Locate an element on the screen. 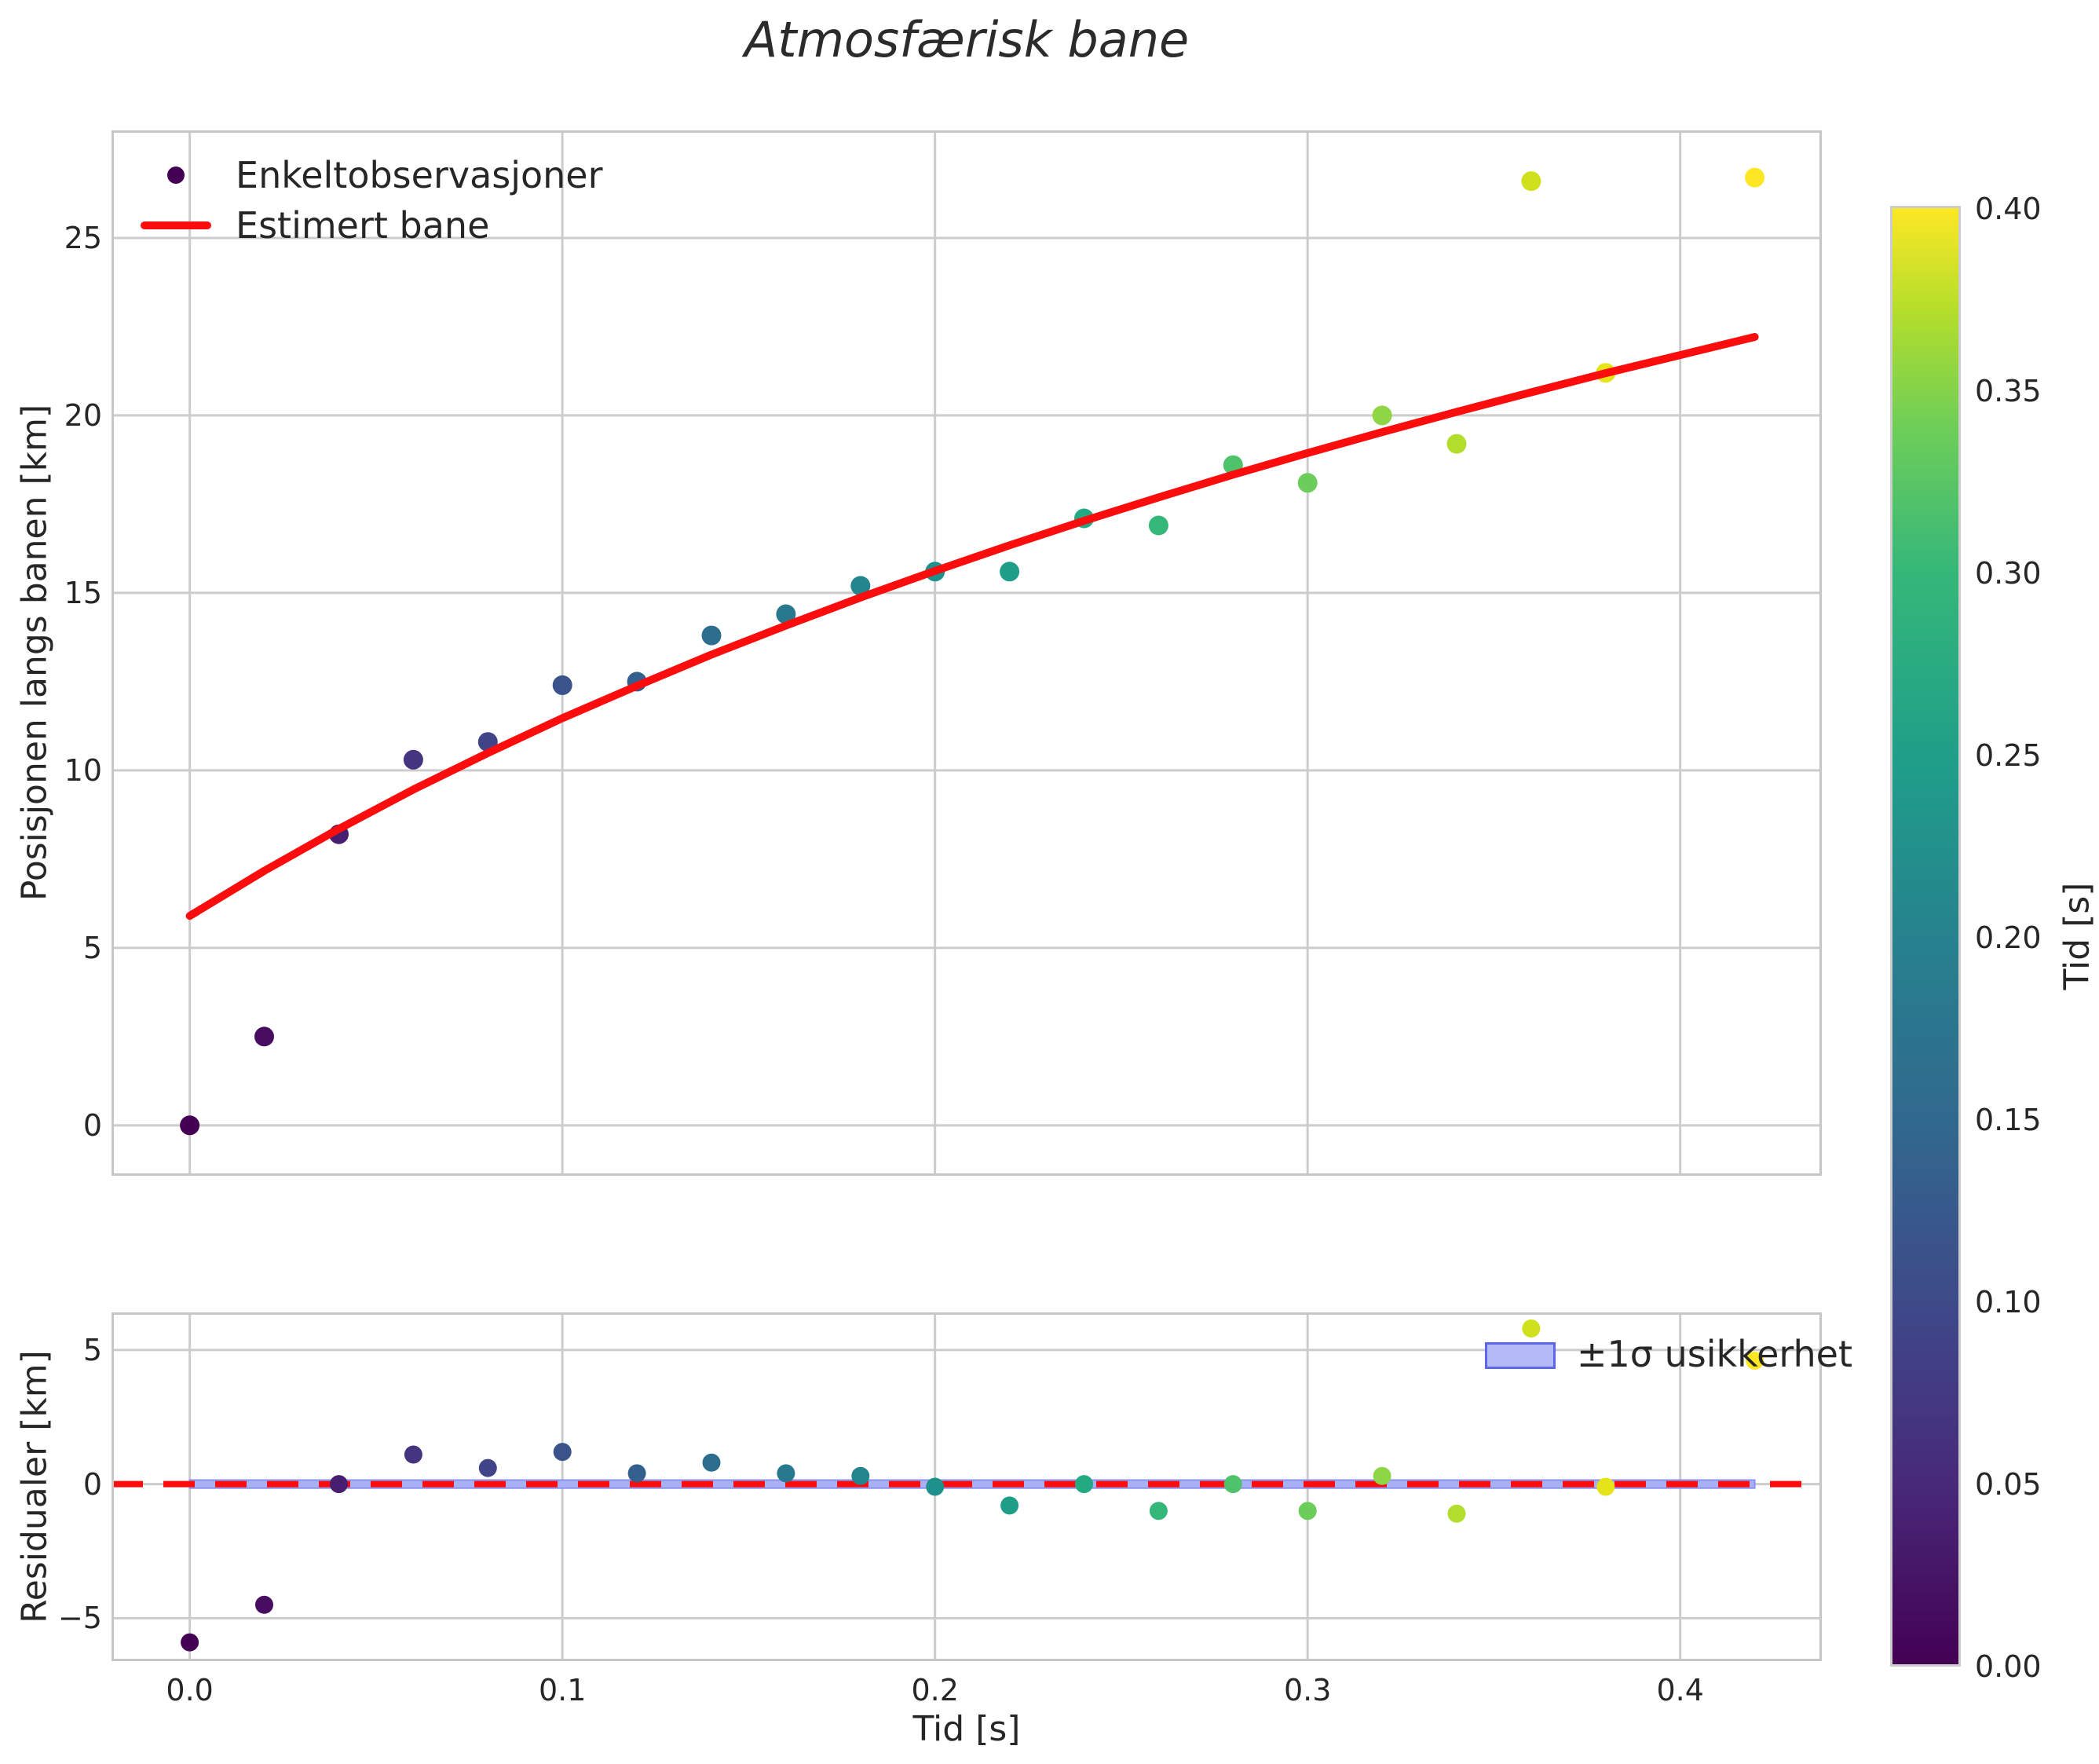 The image size is (2099, 1764). colorbar-tick-label: 0.20 is located at coordinates (2008, 938).